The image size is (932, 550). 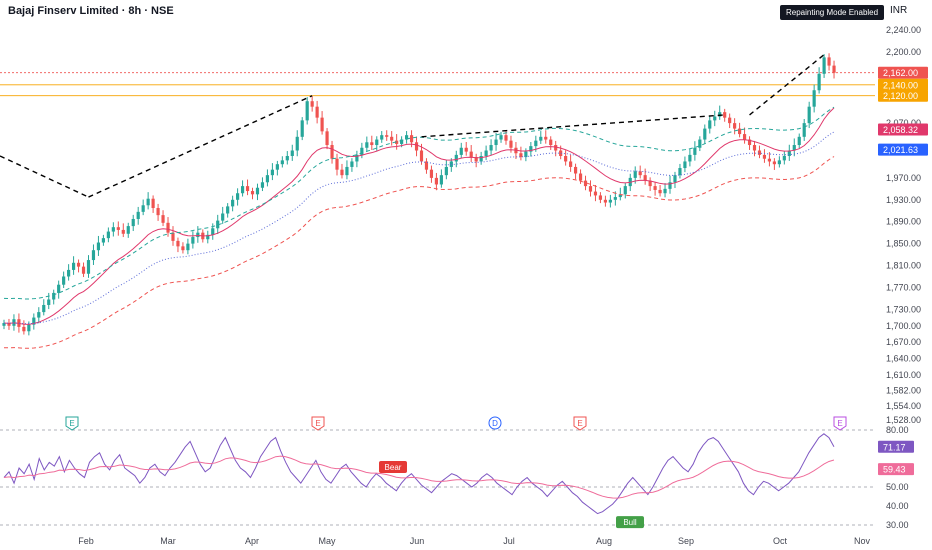 I want to click on trend-line, so click(x=787, y=85).